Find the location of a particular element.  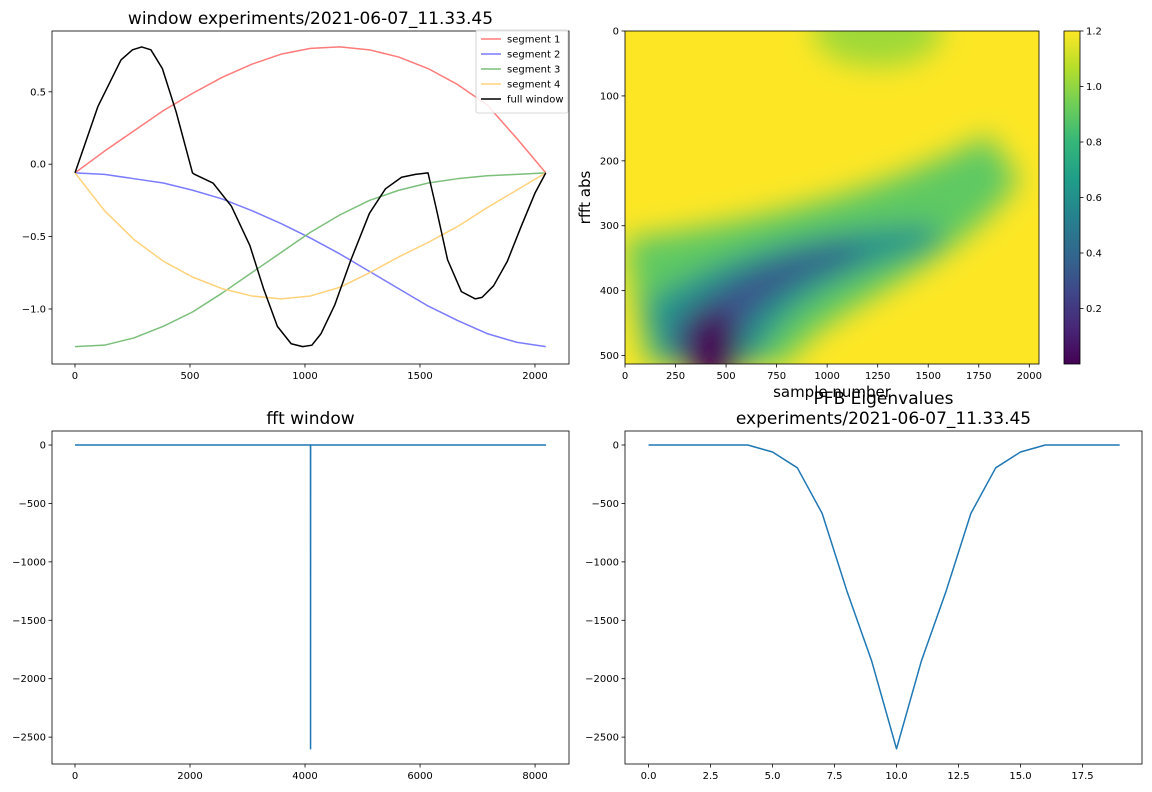

colorbar-tick-label: 0.6 is located at coordinates (1094, 198).